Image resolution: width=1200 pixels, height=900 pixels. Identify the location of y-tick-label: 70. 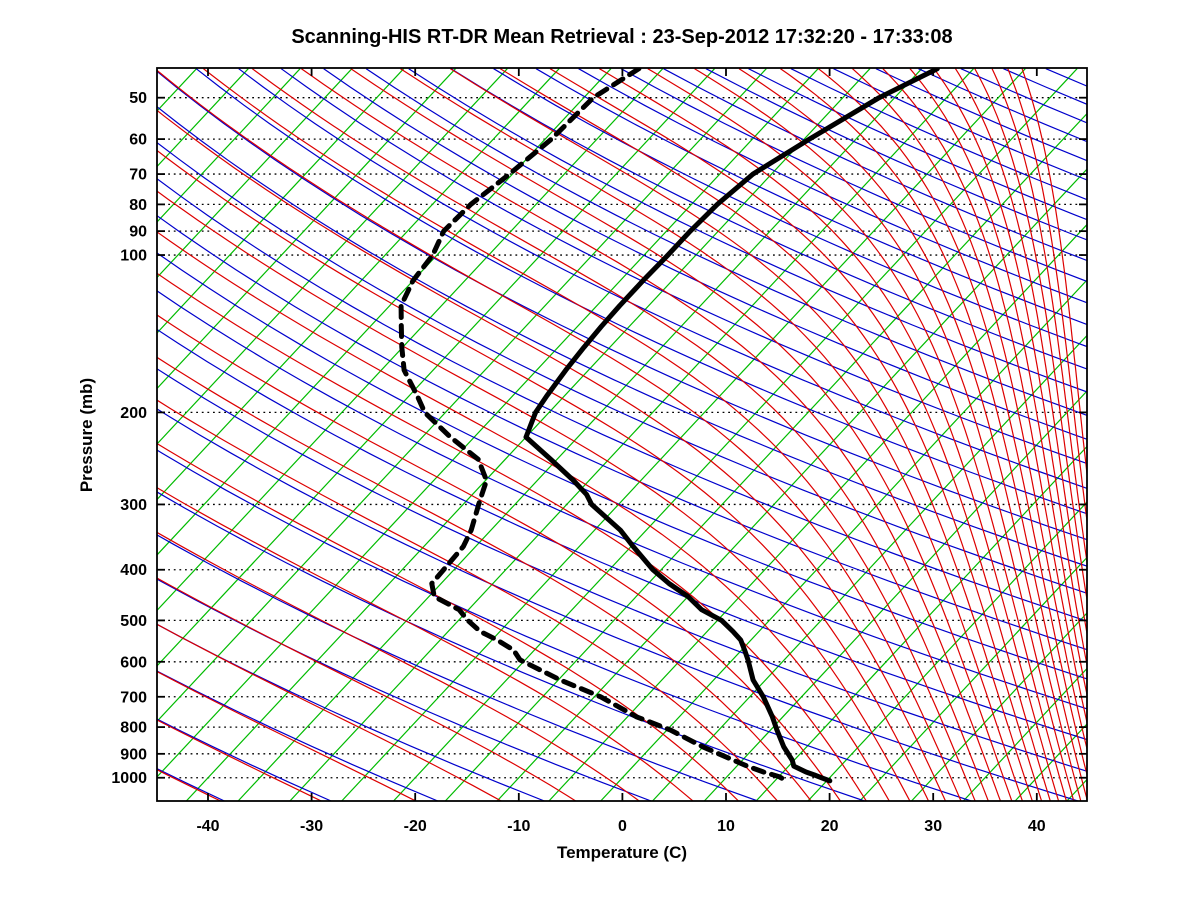
(138, 175).